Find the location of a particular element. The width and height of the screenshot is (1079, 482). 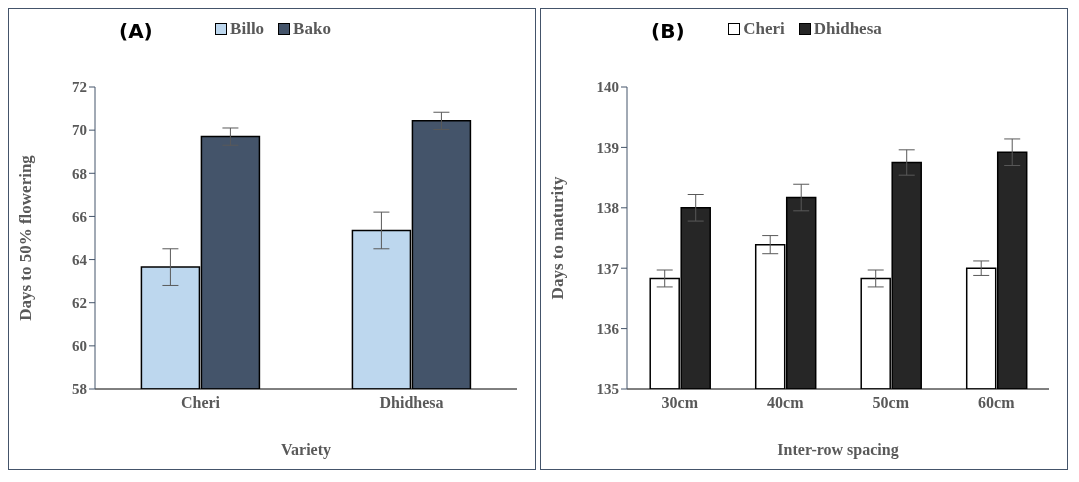

y-tick-label: 58 is located at coordinates (79, 389).